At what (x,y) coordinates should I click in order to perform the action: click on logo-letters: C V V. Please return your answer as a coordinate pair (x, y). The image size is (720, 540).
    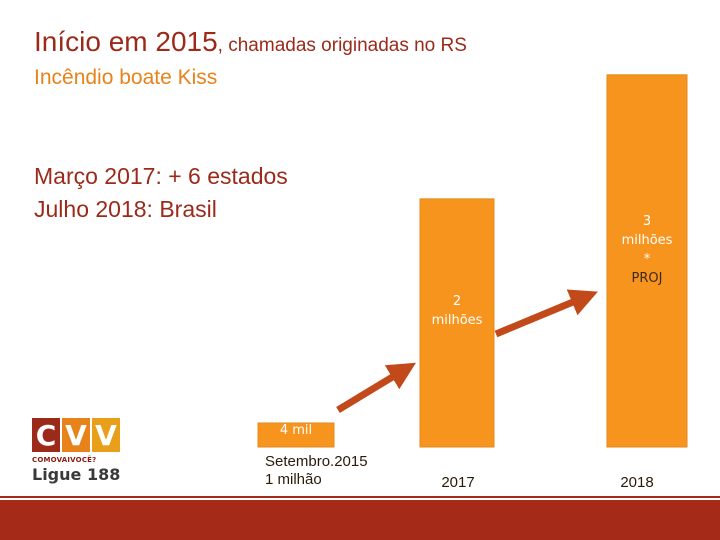
    Looking at the image, I should click on (78, 435).